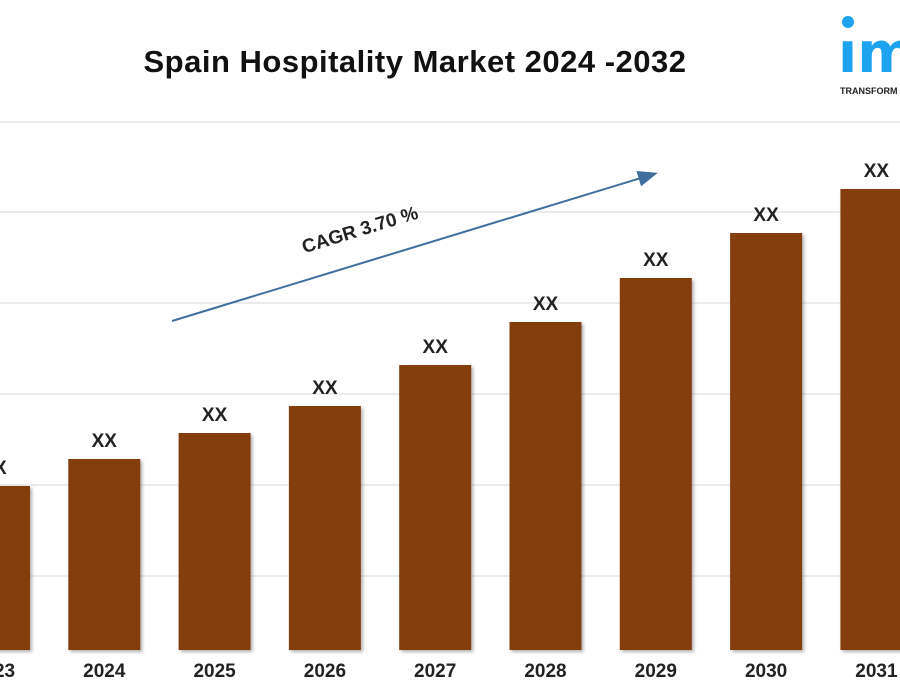  I want to click on bar-2029, so click(655, 464).